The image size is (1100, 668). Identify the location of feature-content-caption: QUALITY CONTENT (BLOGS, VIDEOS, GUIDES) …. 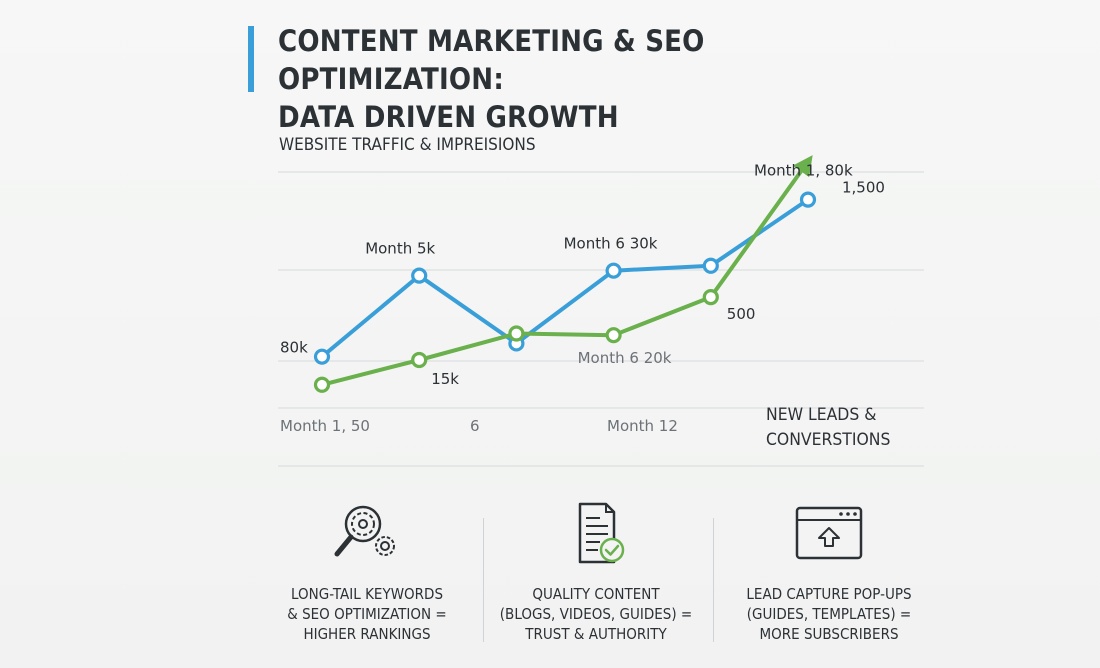
(596, 614).